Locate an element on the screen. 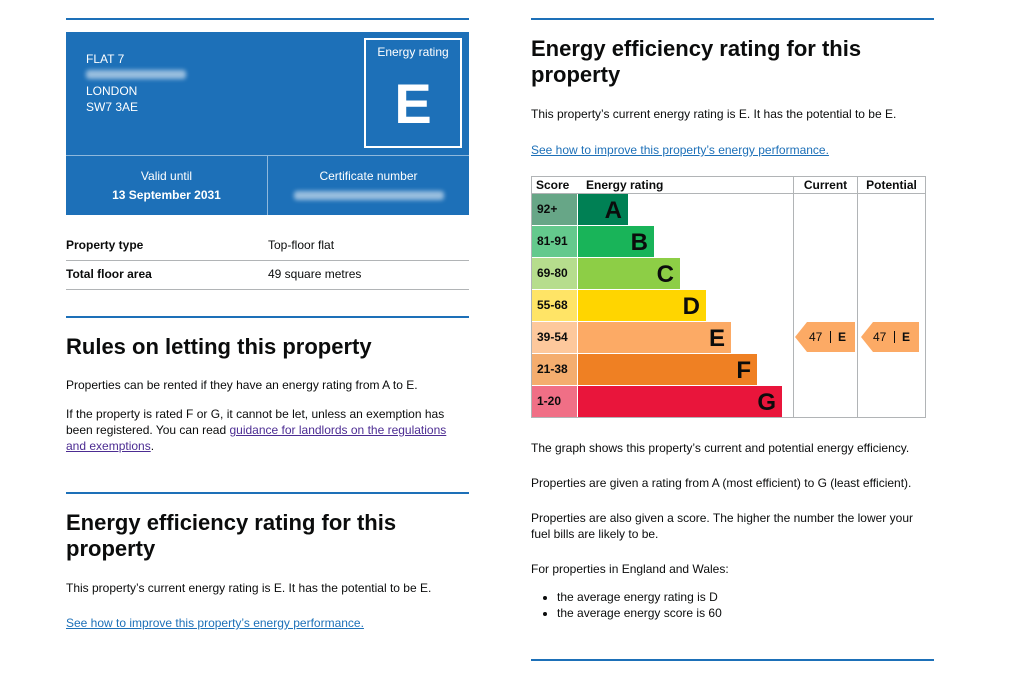  valid-until-label: Valid until is located at coordinates (166, 176).